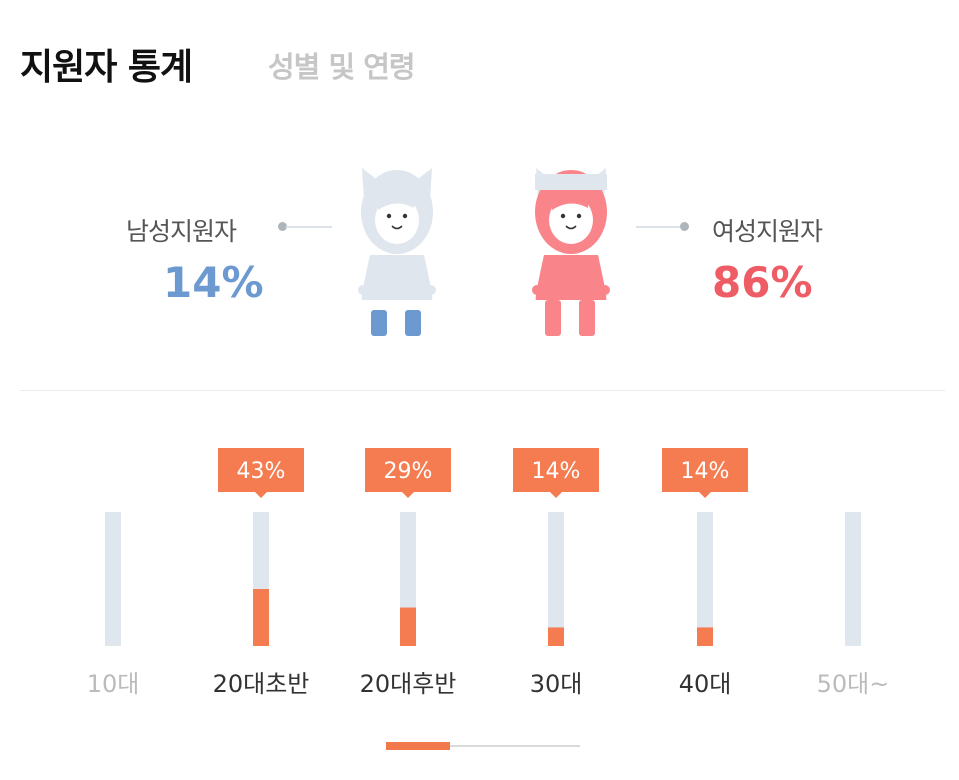  I want to click on age-value-label-1: 43%, so click(261, 471).